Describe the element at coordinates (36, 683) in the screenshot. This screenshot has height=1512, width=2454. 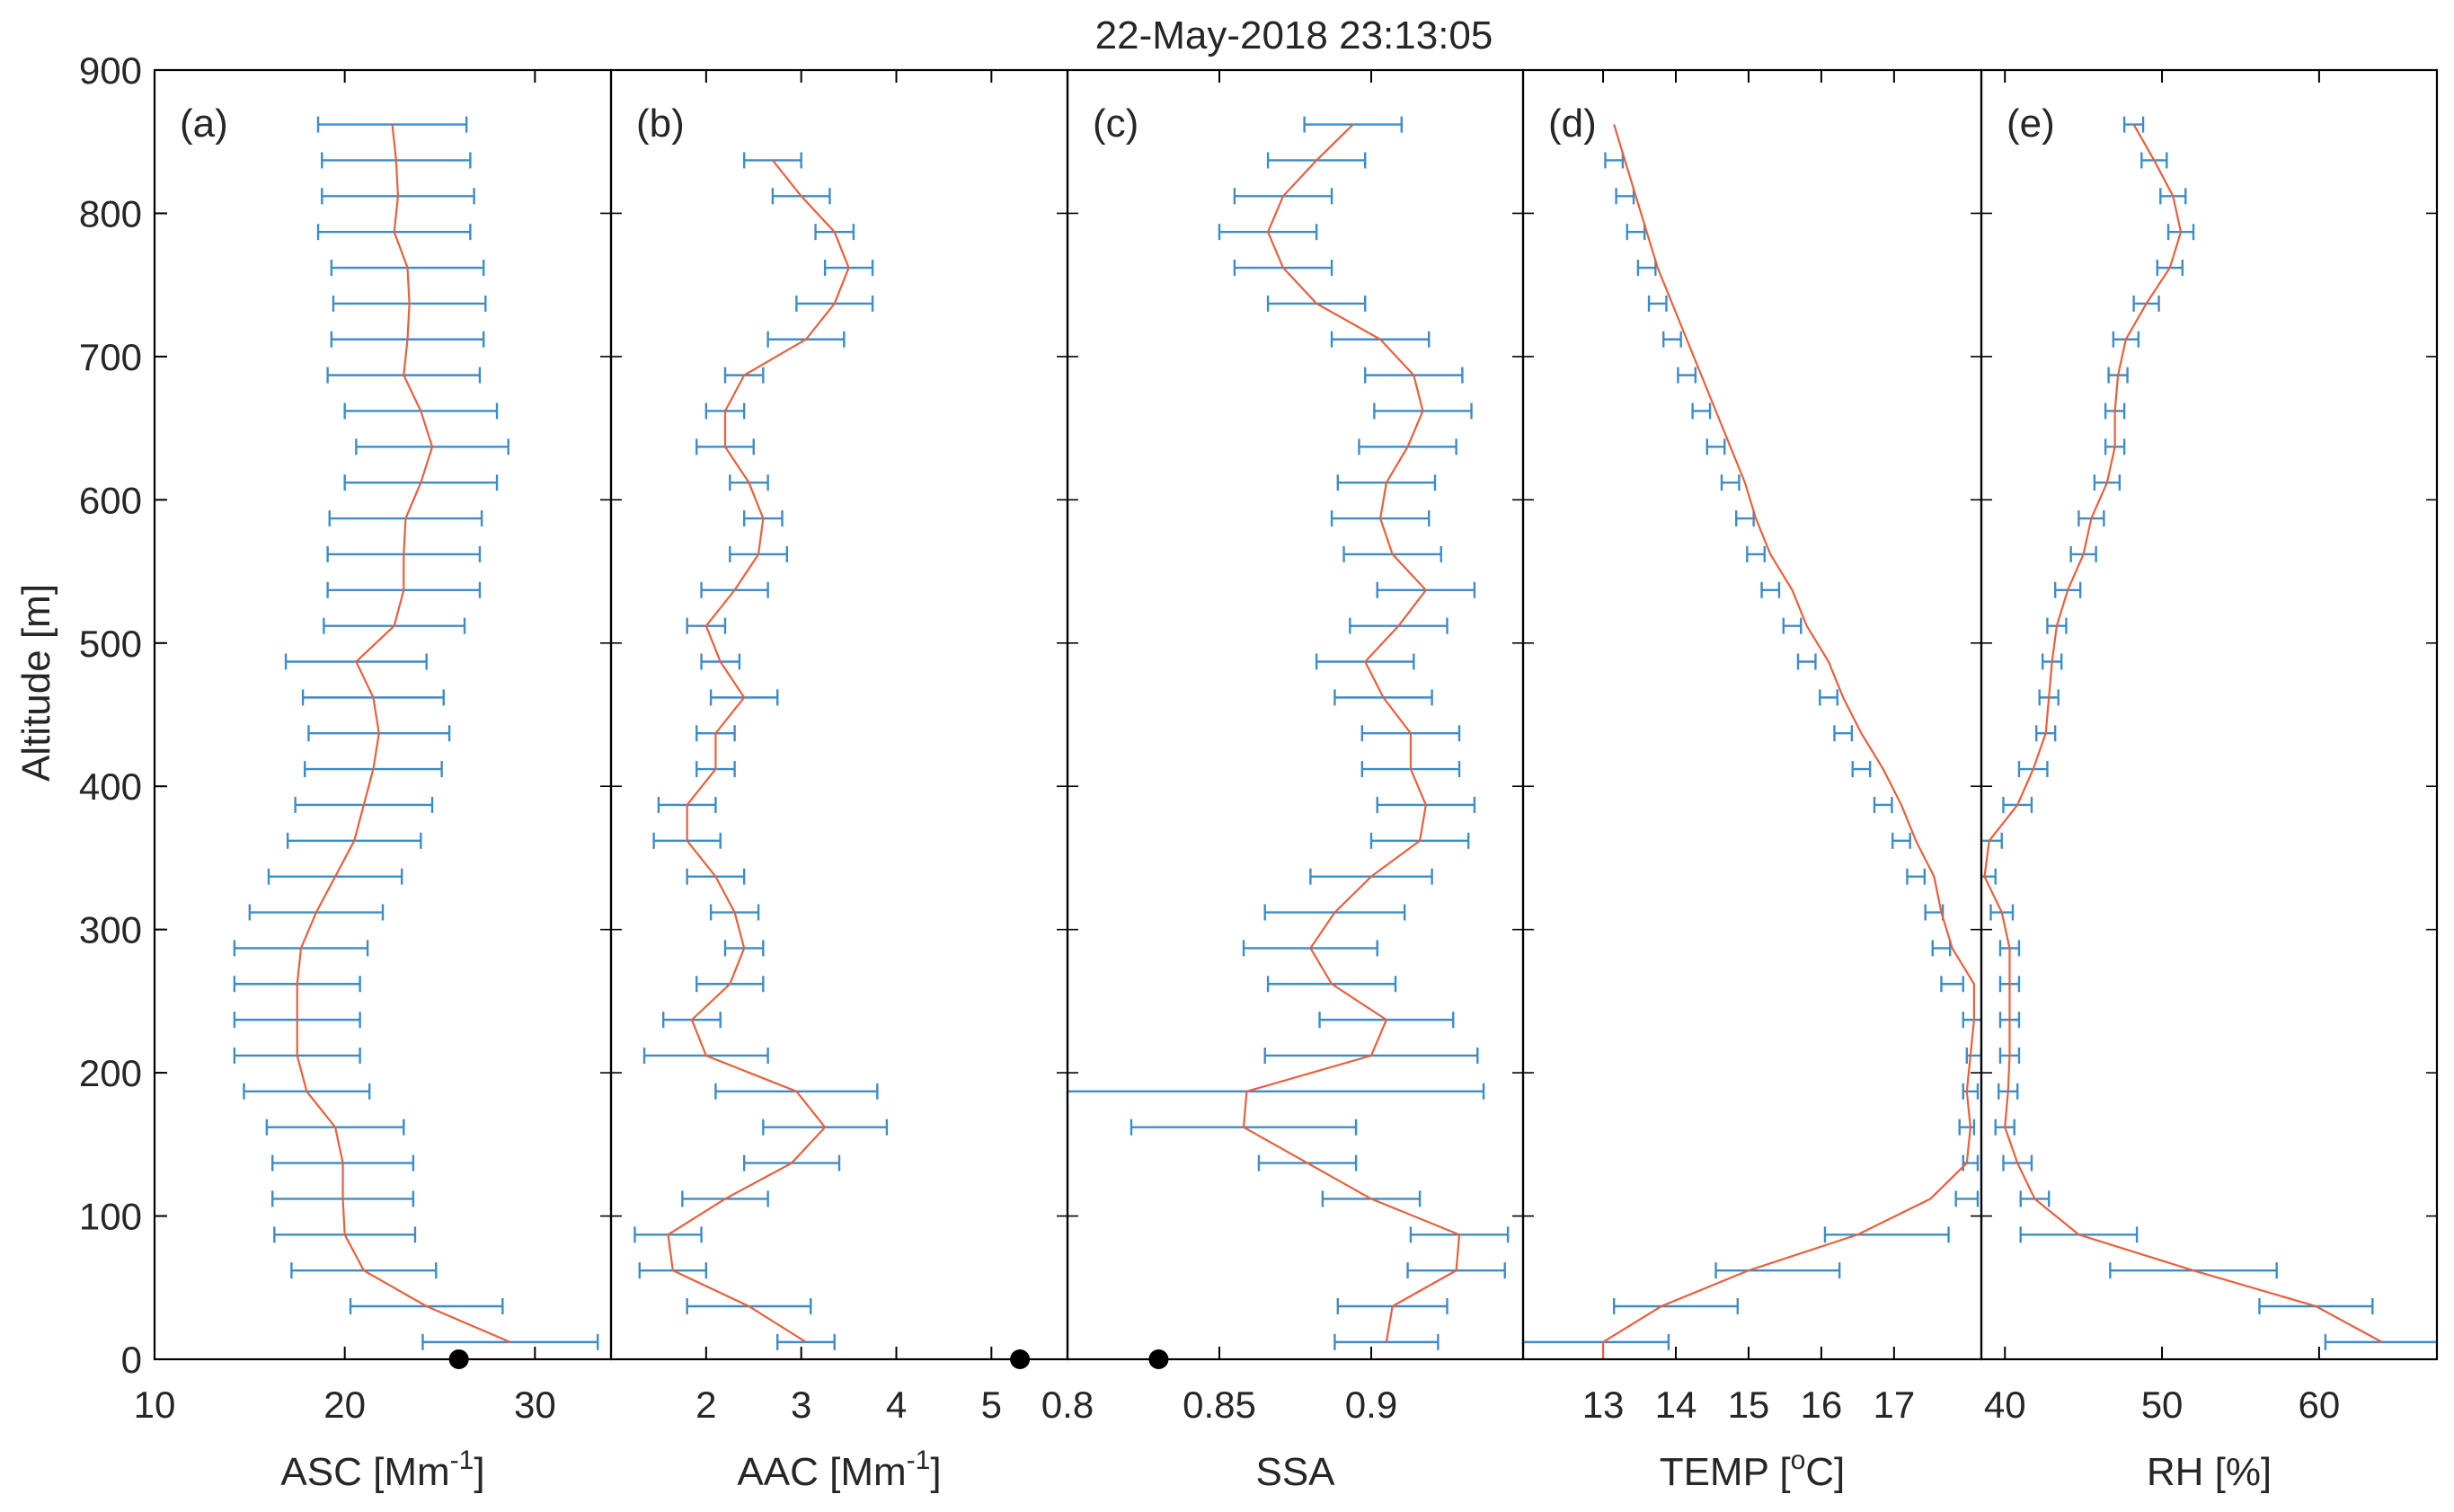
I see `y-axis-label: Altitude [m]` at that location.